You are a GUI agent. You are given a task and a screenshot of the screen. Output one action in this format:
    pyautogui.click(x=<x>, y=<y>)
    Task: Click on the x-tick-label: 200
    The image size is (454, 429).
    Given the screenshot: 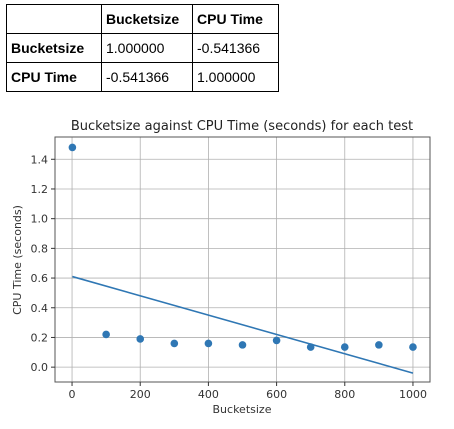 What is the action you would take?
    pyautogui.click(x=140, y=394)
    